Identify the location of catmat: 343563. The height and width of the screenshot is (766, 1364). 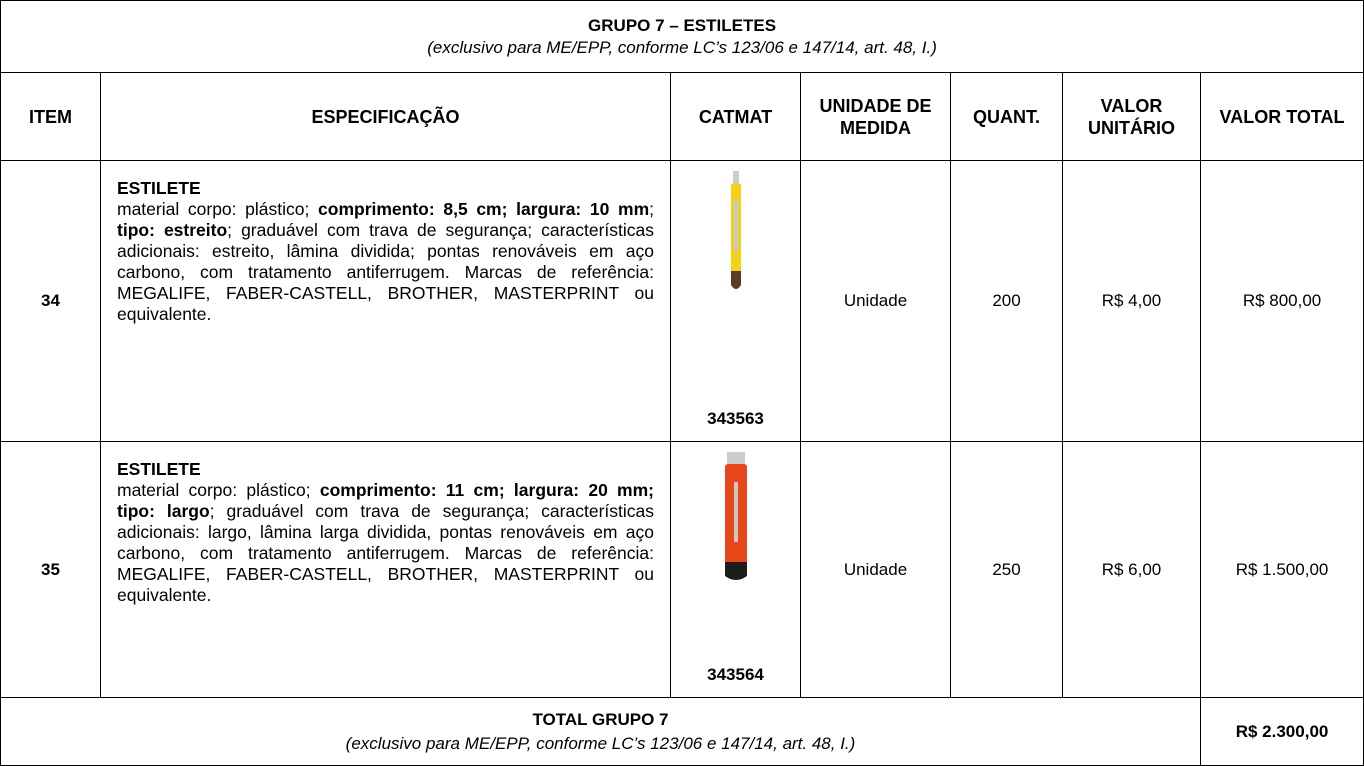
(735, 301).